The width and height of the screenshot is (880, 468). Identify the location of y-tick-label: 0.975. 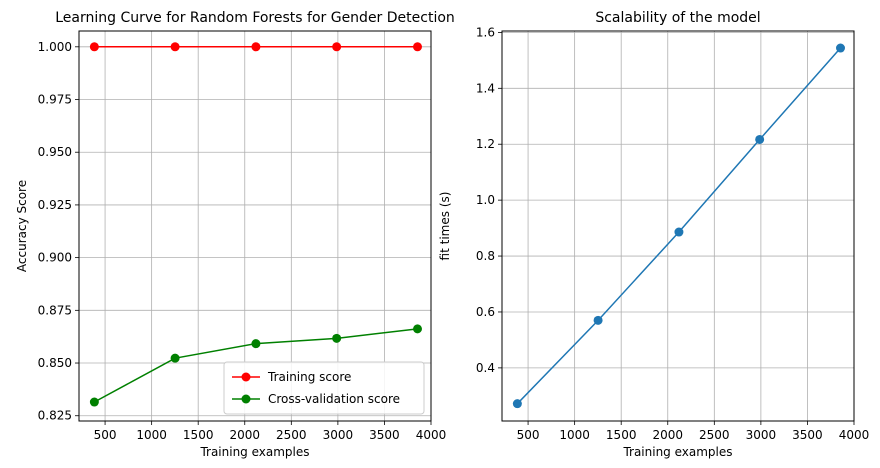
(55, 100).